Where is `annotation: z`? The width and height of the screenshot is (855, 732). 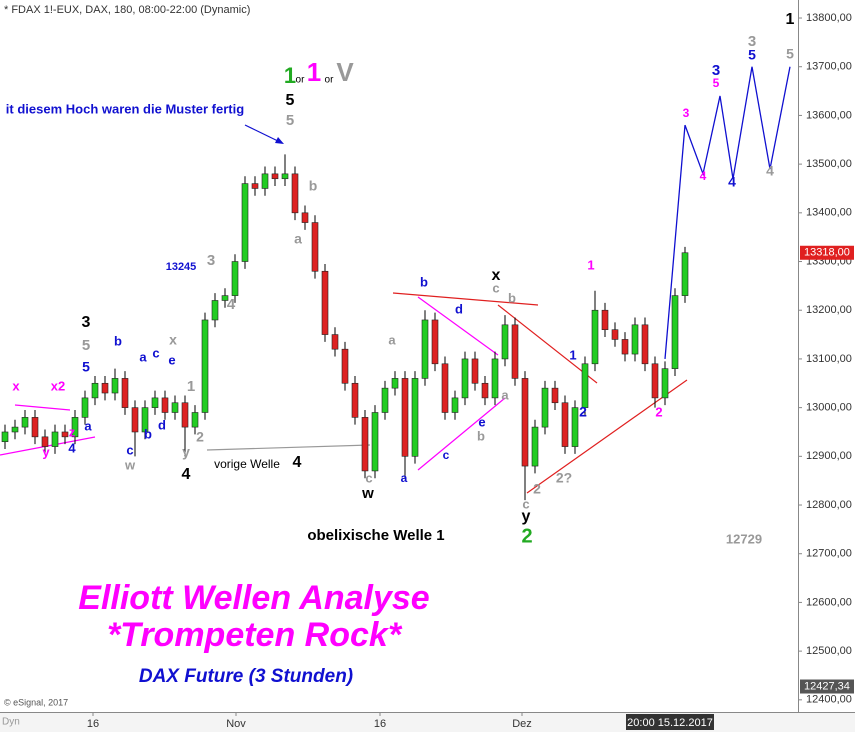 annotation: z is located at coordinates (72, 431).